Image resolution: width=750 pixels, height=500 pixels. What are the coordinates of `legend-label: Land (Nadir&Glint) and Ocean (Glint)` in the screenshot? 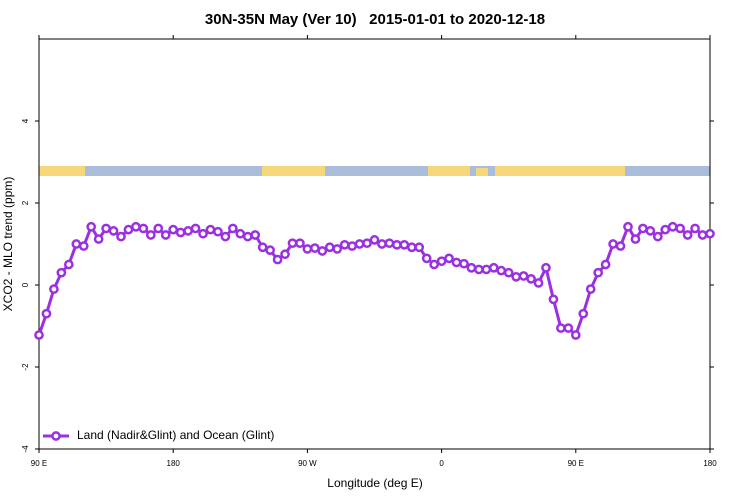 It's located at (175, 435).